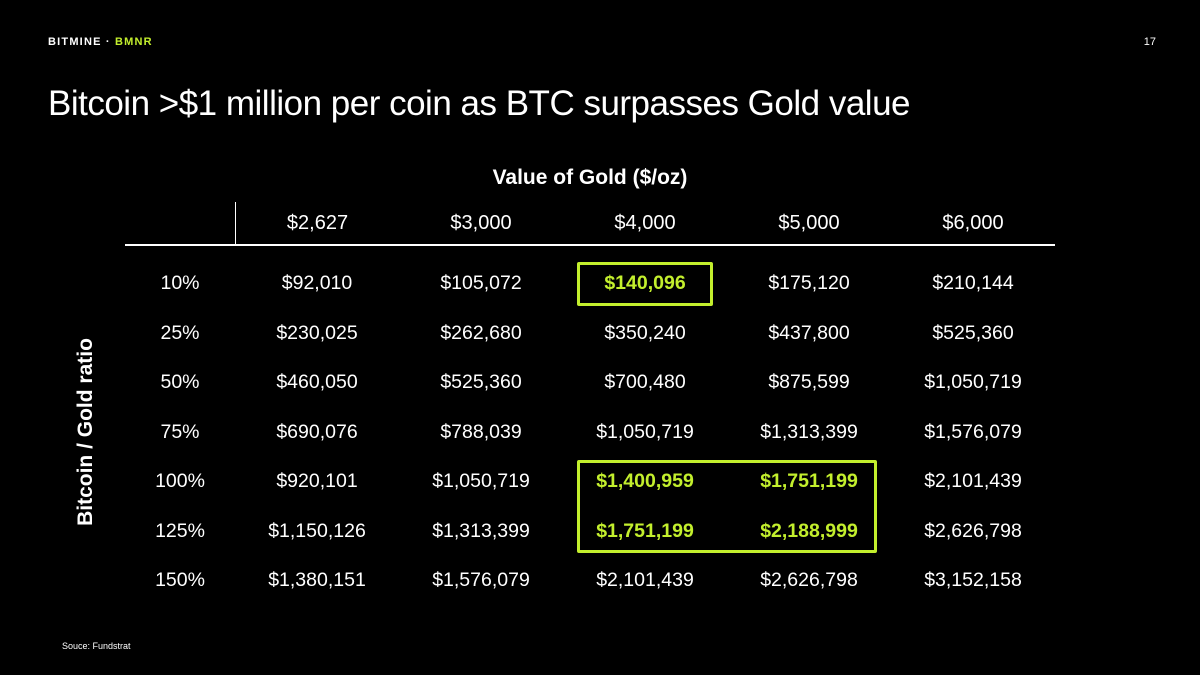 The height and width of the screenshot is (675, 1200). I want to click on row-header: 75%, so click(180, 431).